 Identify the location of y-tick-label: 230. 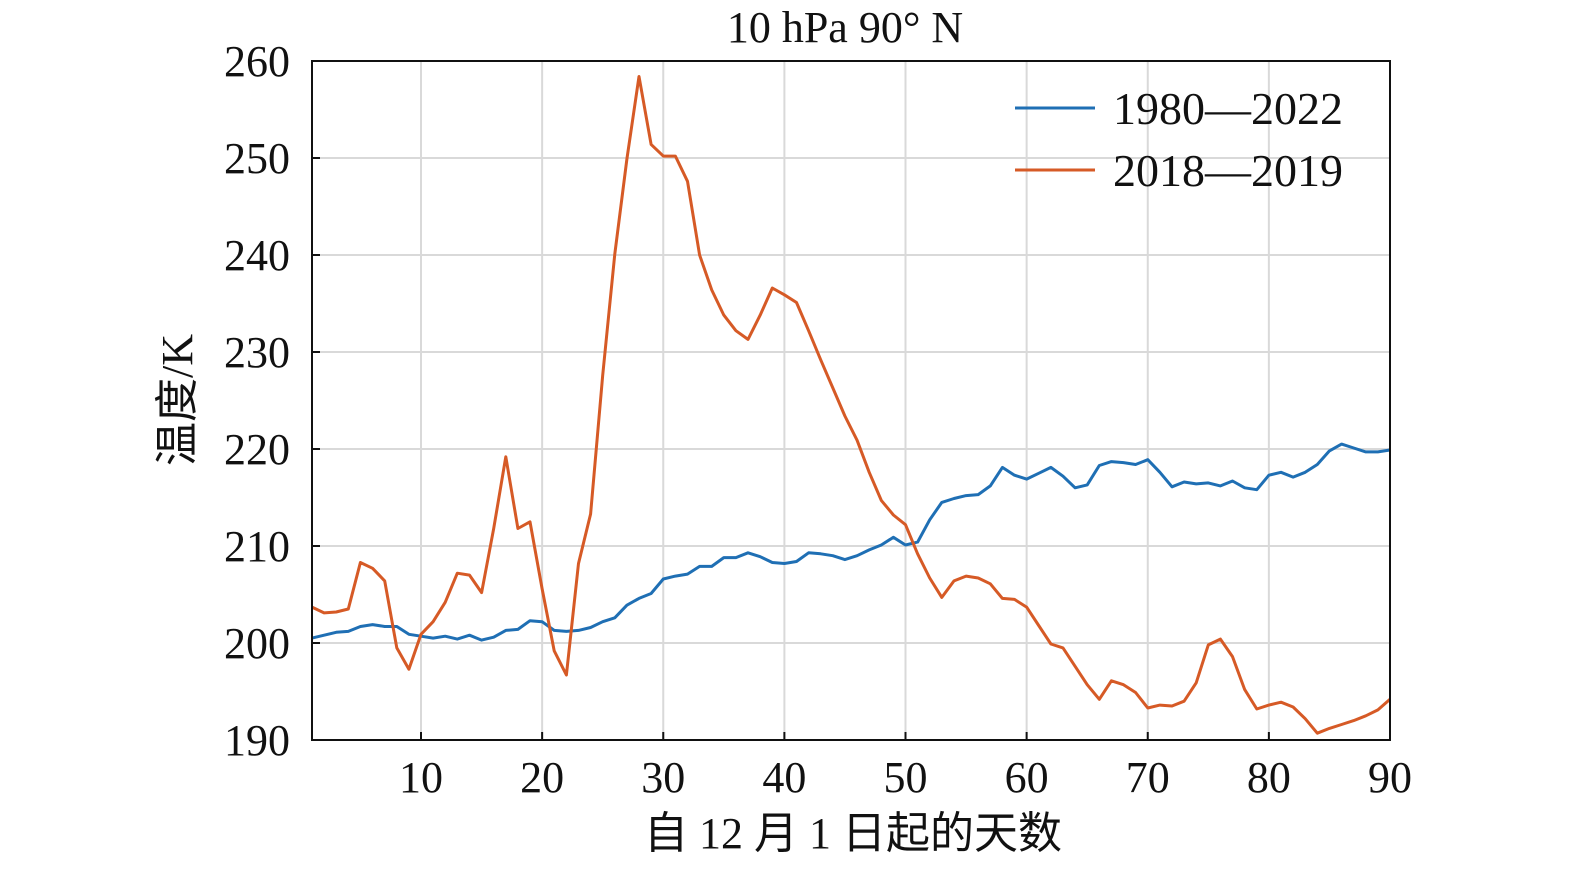
(257, 352).